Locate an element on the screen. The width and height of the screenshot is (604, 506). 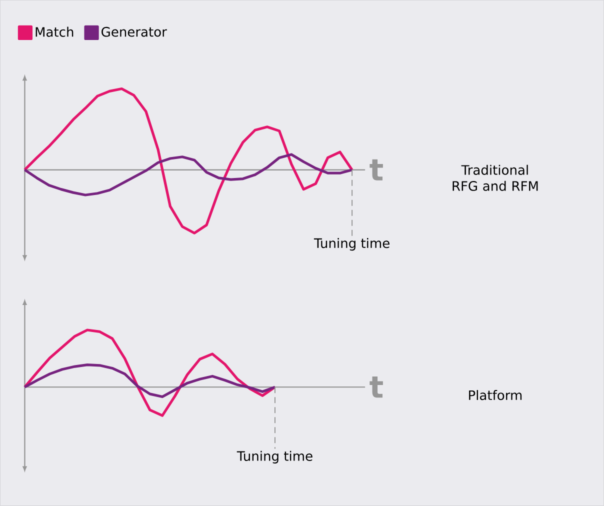
legend-label: Generator is located at coordinates (134, 31).